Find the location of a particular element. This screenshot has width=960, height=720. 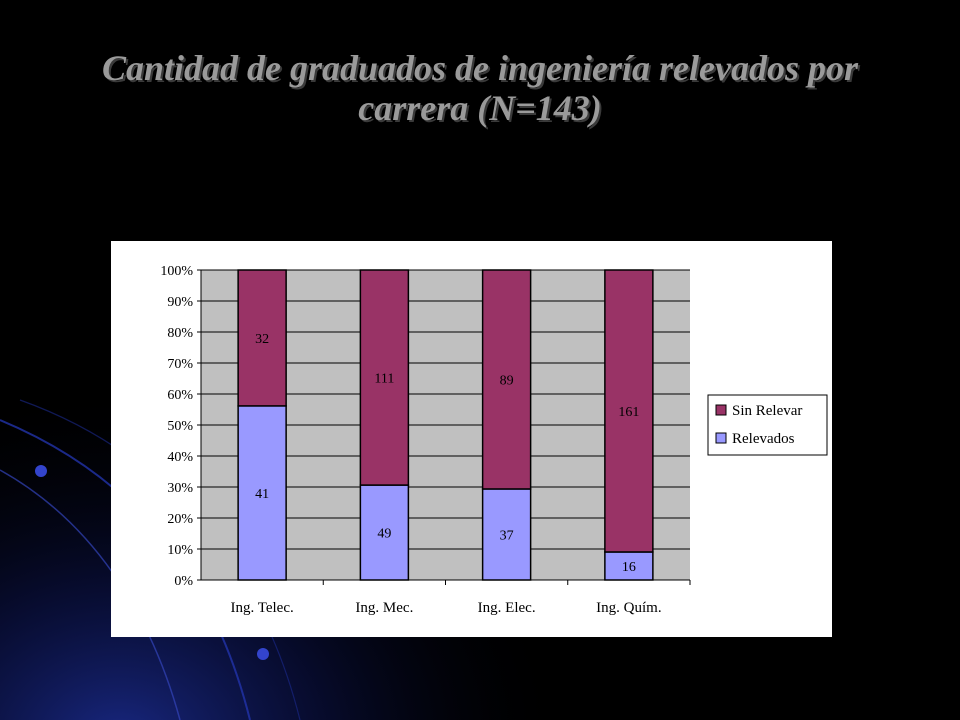

data-label: 32 is located at coordinates (262, 339).